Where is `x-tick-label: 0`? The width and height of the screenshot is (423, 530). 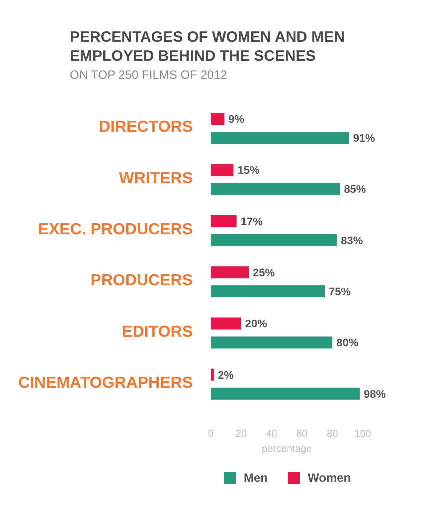 x-tick-label: 0 is located at coordinates (211, 434).